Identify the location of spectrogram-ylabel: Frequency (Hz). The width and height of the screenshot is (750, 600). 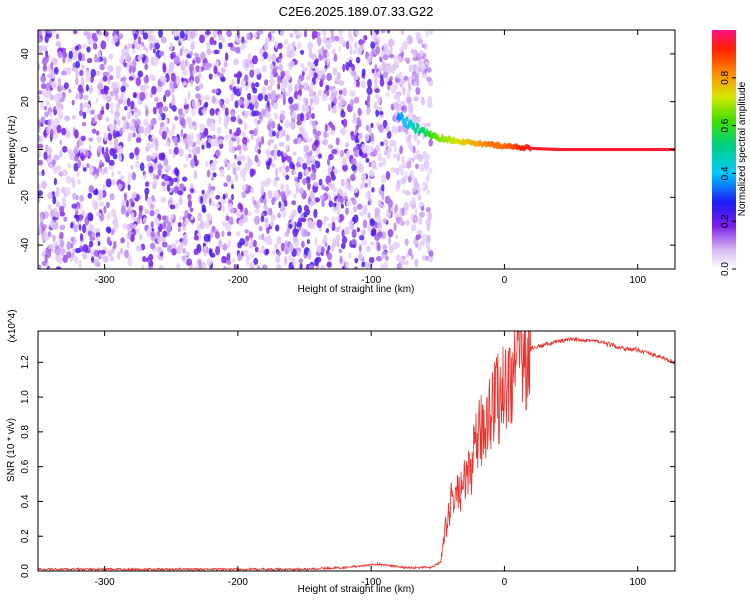
(12, 150).